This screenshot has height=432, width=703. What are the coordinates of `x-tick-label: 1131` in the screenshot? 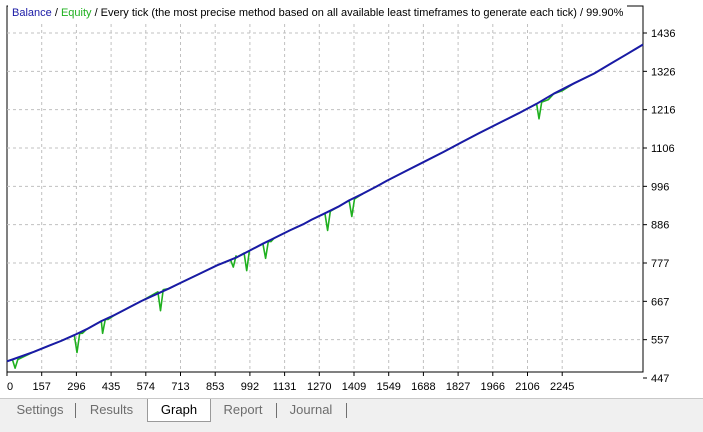 It's located at (285, 387).